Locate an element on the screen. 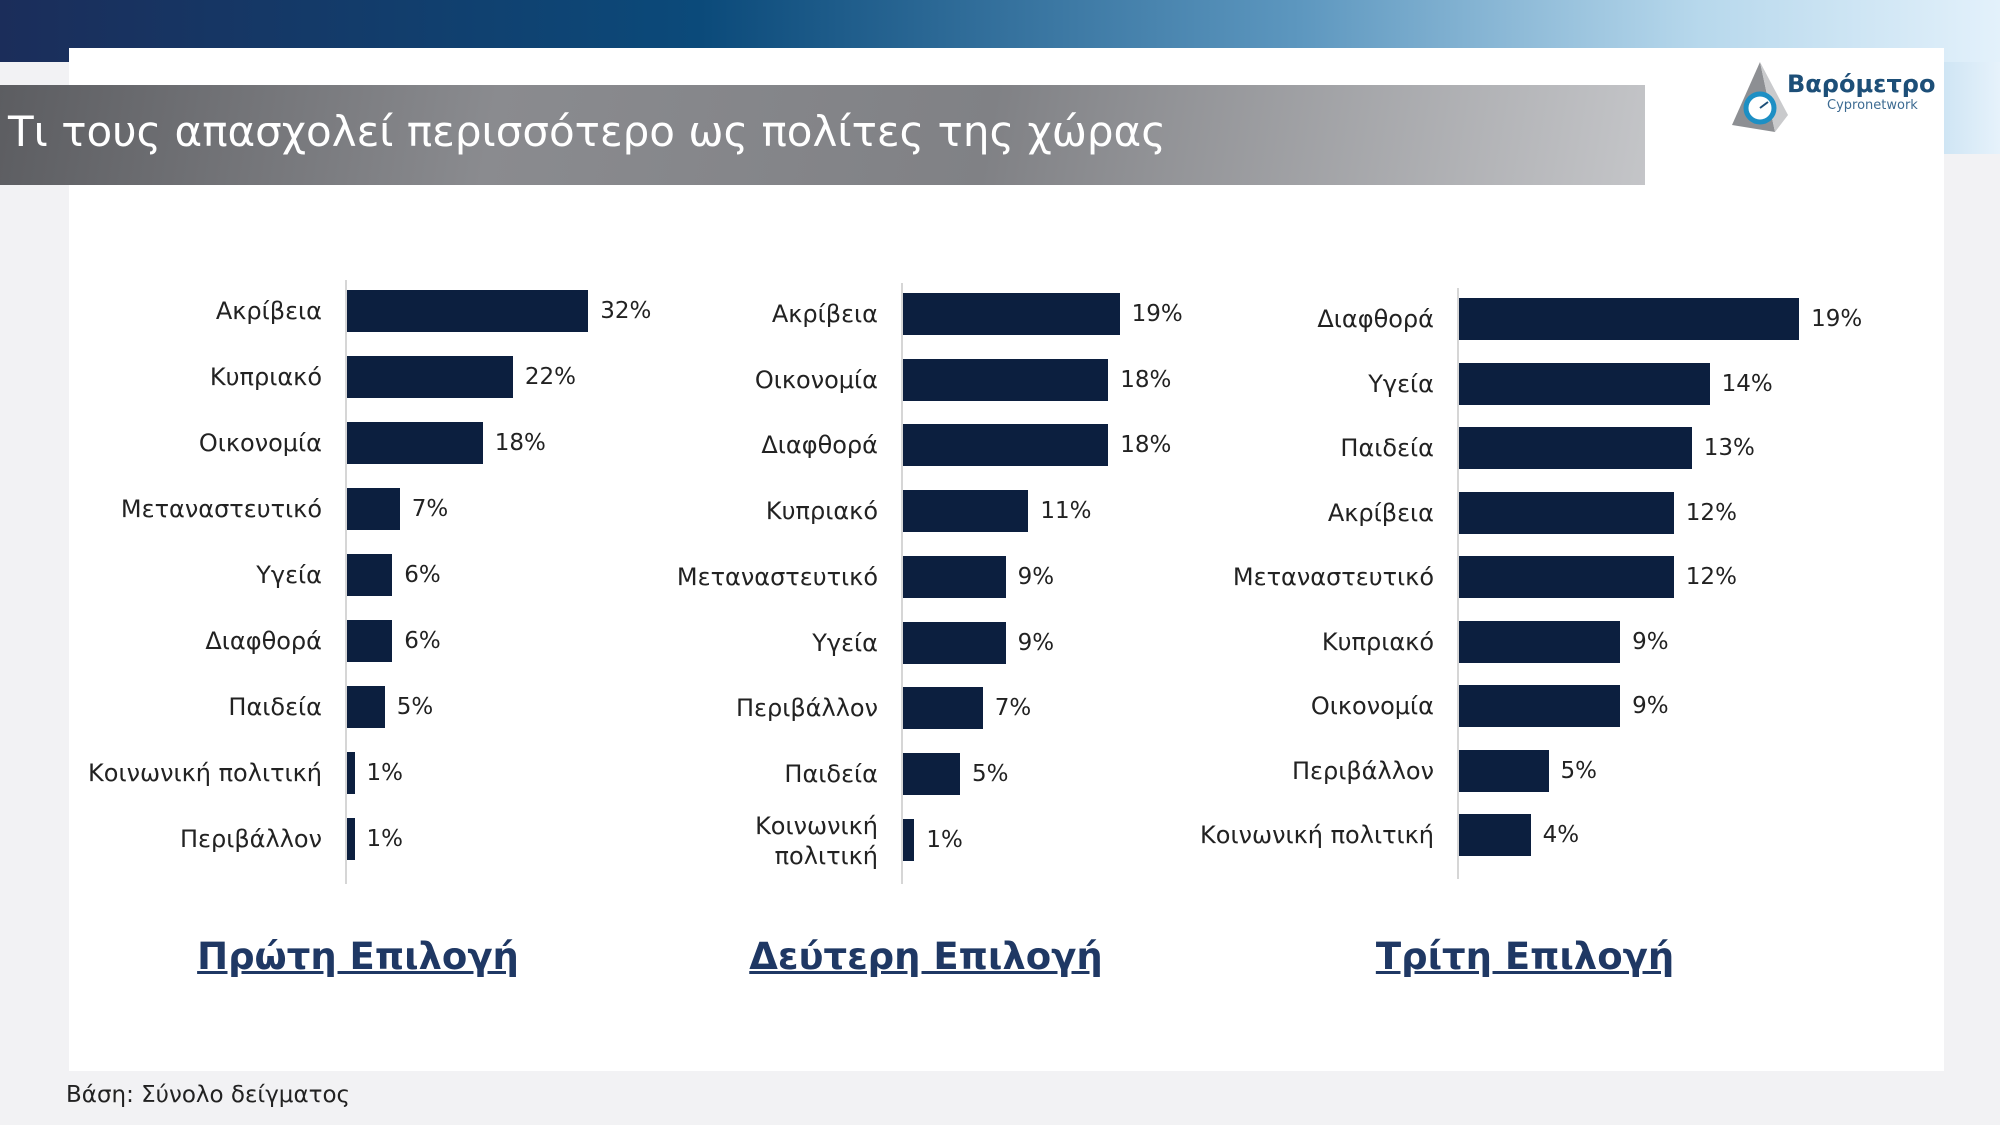 This screenshot has width=2000, height=1125. value-label: 4% is located at coordinates (1561, 835).